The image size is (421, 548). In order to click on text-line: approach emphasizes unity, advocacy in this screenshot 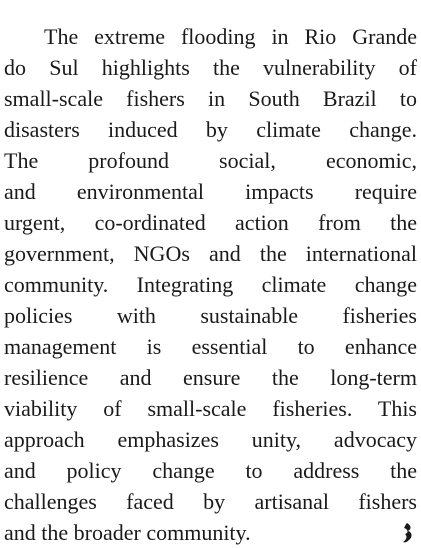, I will do `click(210, 439)`.